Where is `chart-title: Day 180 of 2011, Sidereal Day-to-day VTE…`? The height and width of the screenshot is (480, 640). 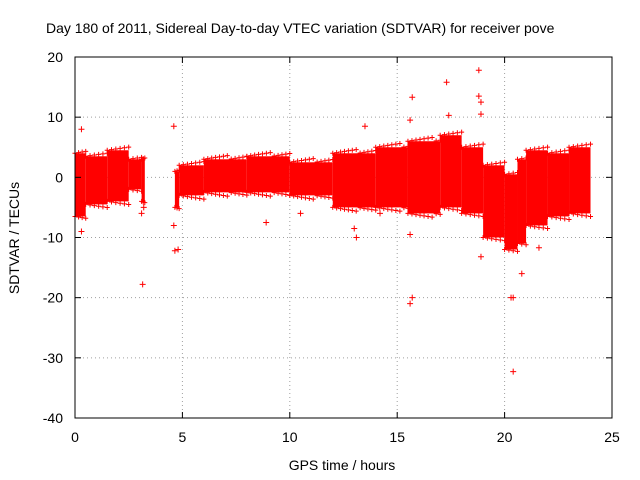 chart-title: Day 180 of 2011, Sidereal Day-to-day VTE… is located at coordinates (300, 28).